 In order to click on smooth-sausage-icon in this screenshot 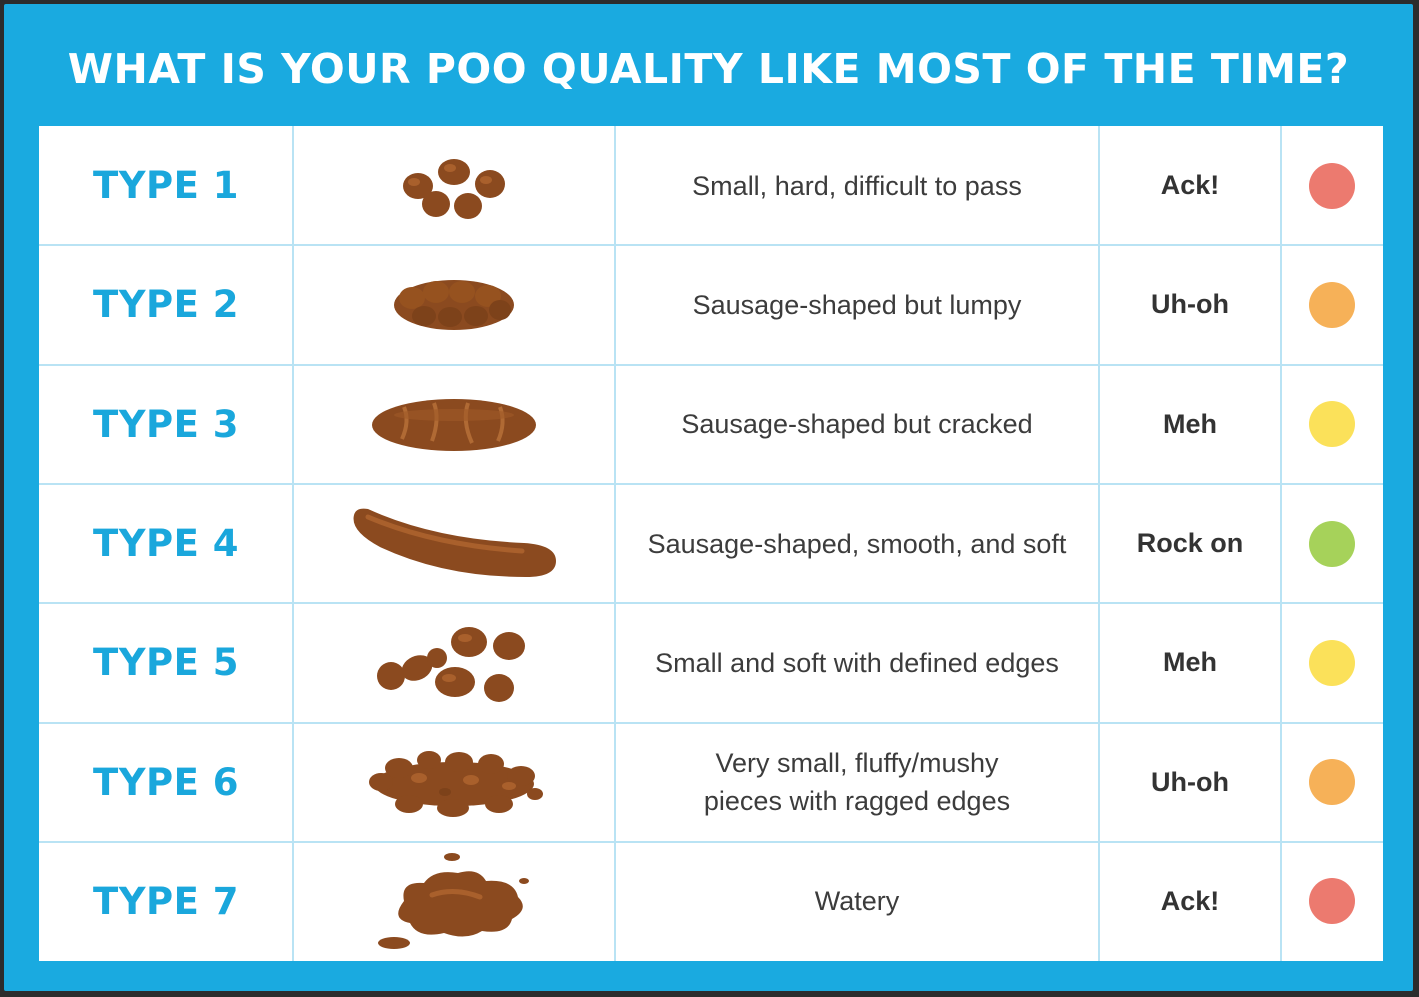, I will do `click(454, 543)`.